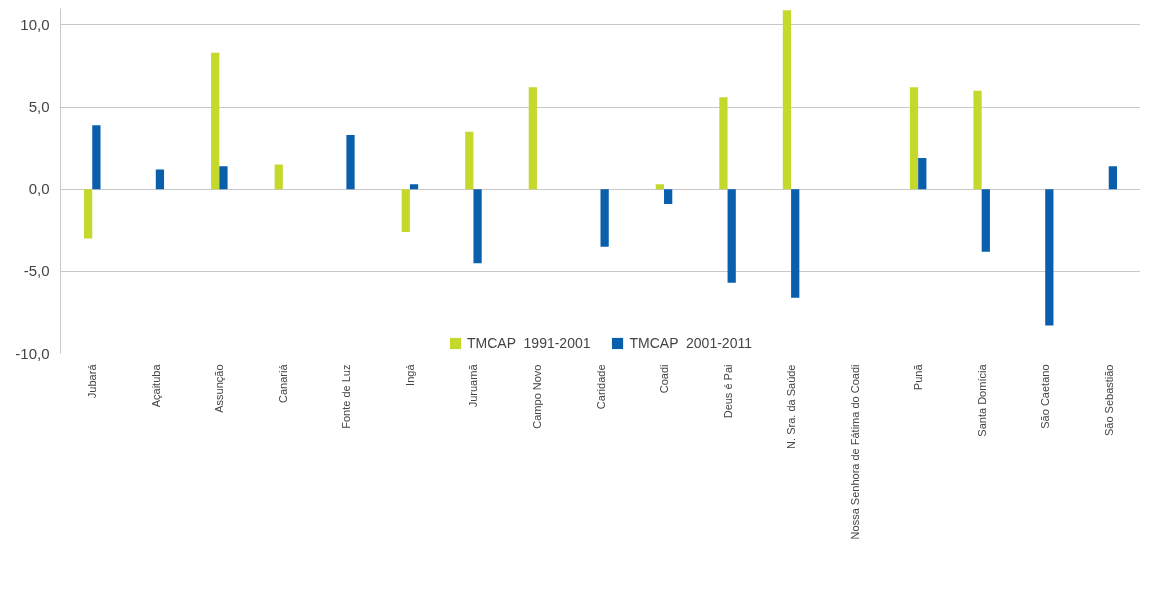  What do you see at coordinates (39, 107) in the screenshot?
I see `y-tick-label: 5,0` at bounding box center [39, 107].